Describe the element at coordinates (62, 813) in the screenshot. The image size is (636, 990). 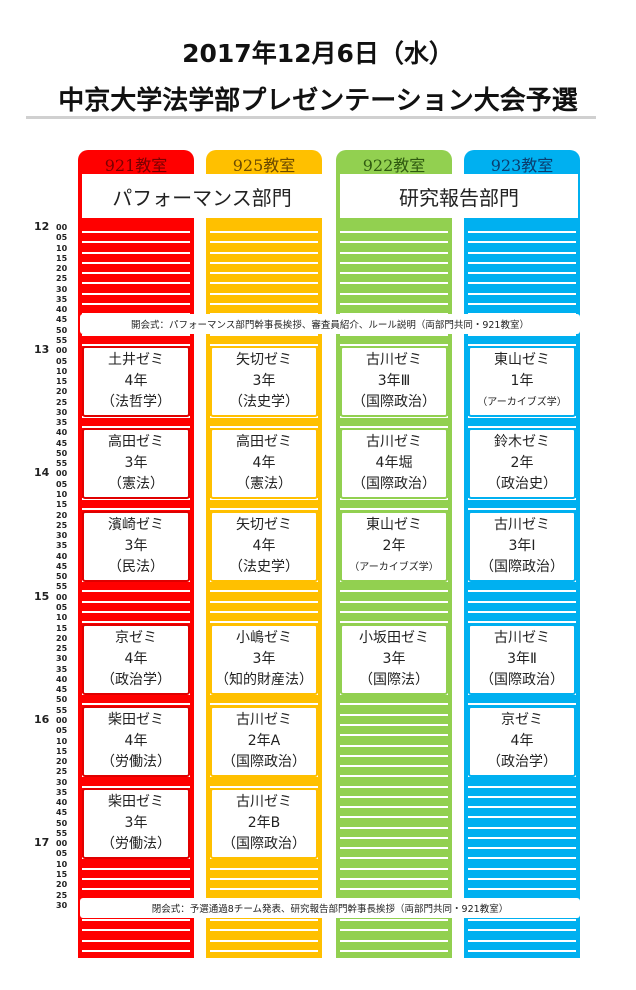
I see `minute-label: 45` at that location.